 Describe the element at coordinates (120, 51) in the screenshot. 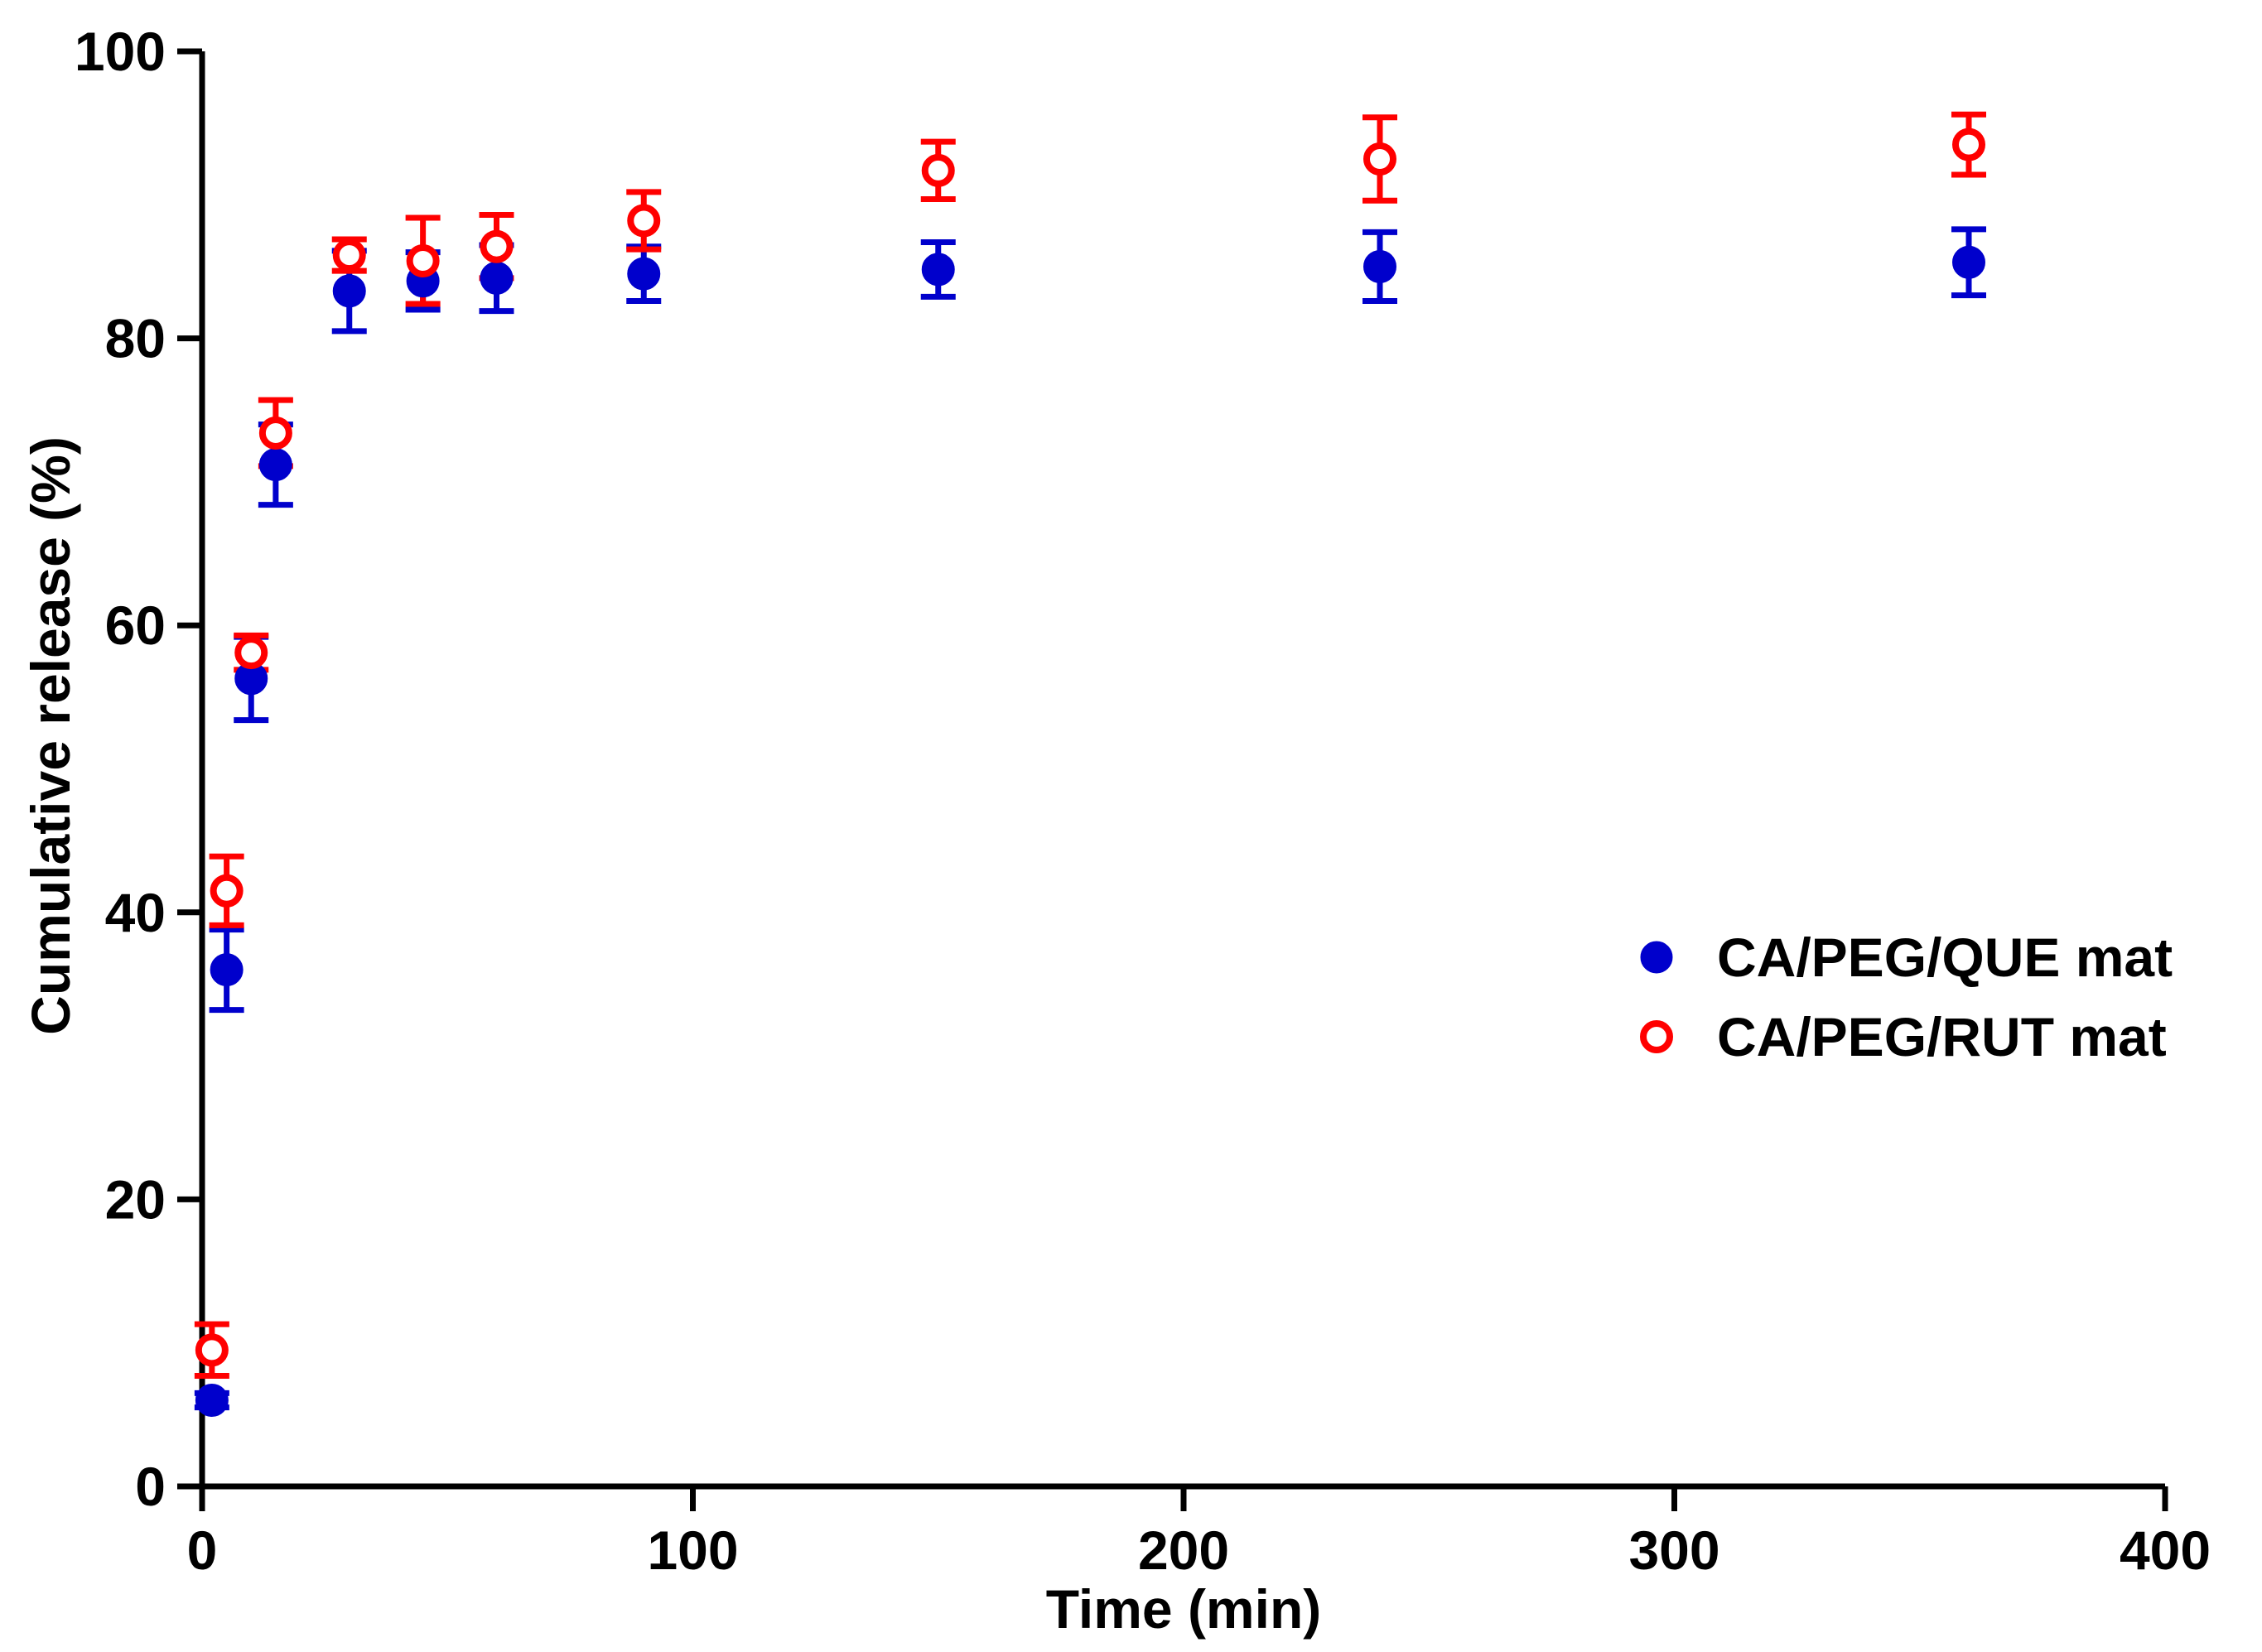

I see `y-tick-label: 100` at that location.